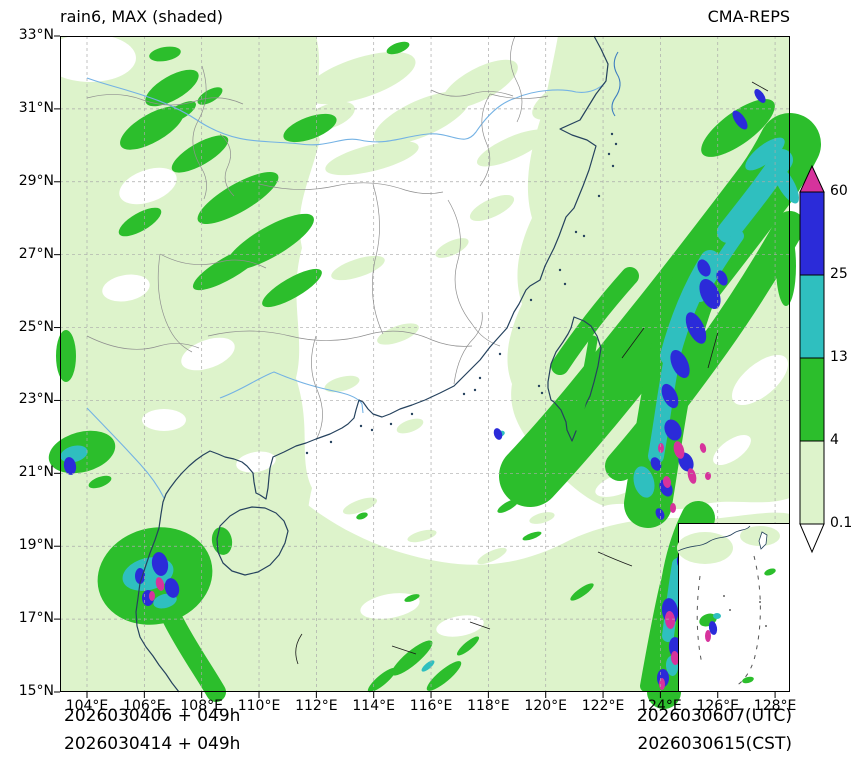 This screenshot has height=778, width=860. What do you see at coordinates (458, 379) in the screenshot?
I see `precip-light-specks` at bounding box center [458, 379].